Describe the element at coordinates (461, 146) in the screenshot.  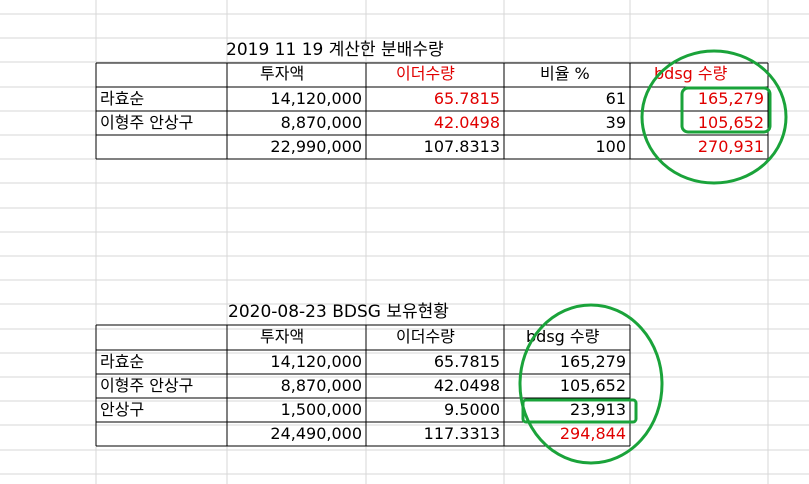
I see `table1-total-eth-qty: 107.8313` at that location.